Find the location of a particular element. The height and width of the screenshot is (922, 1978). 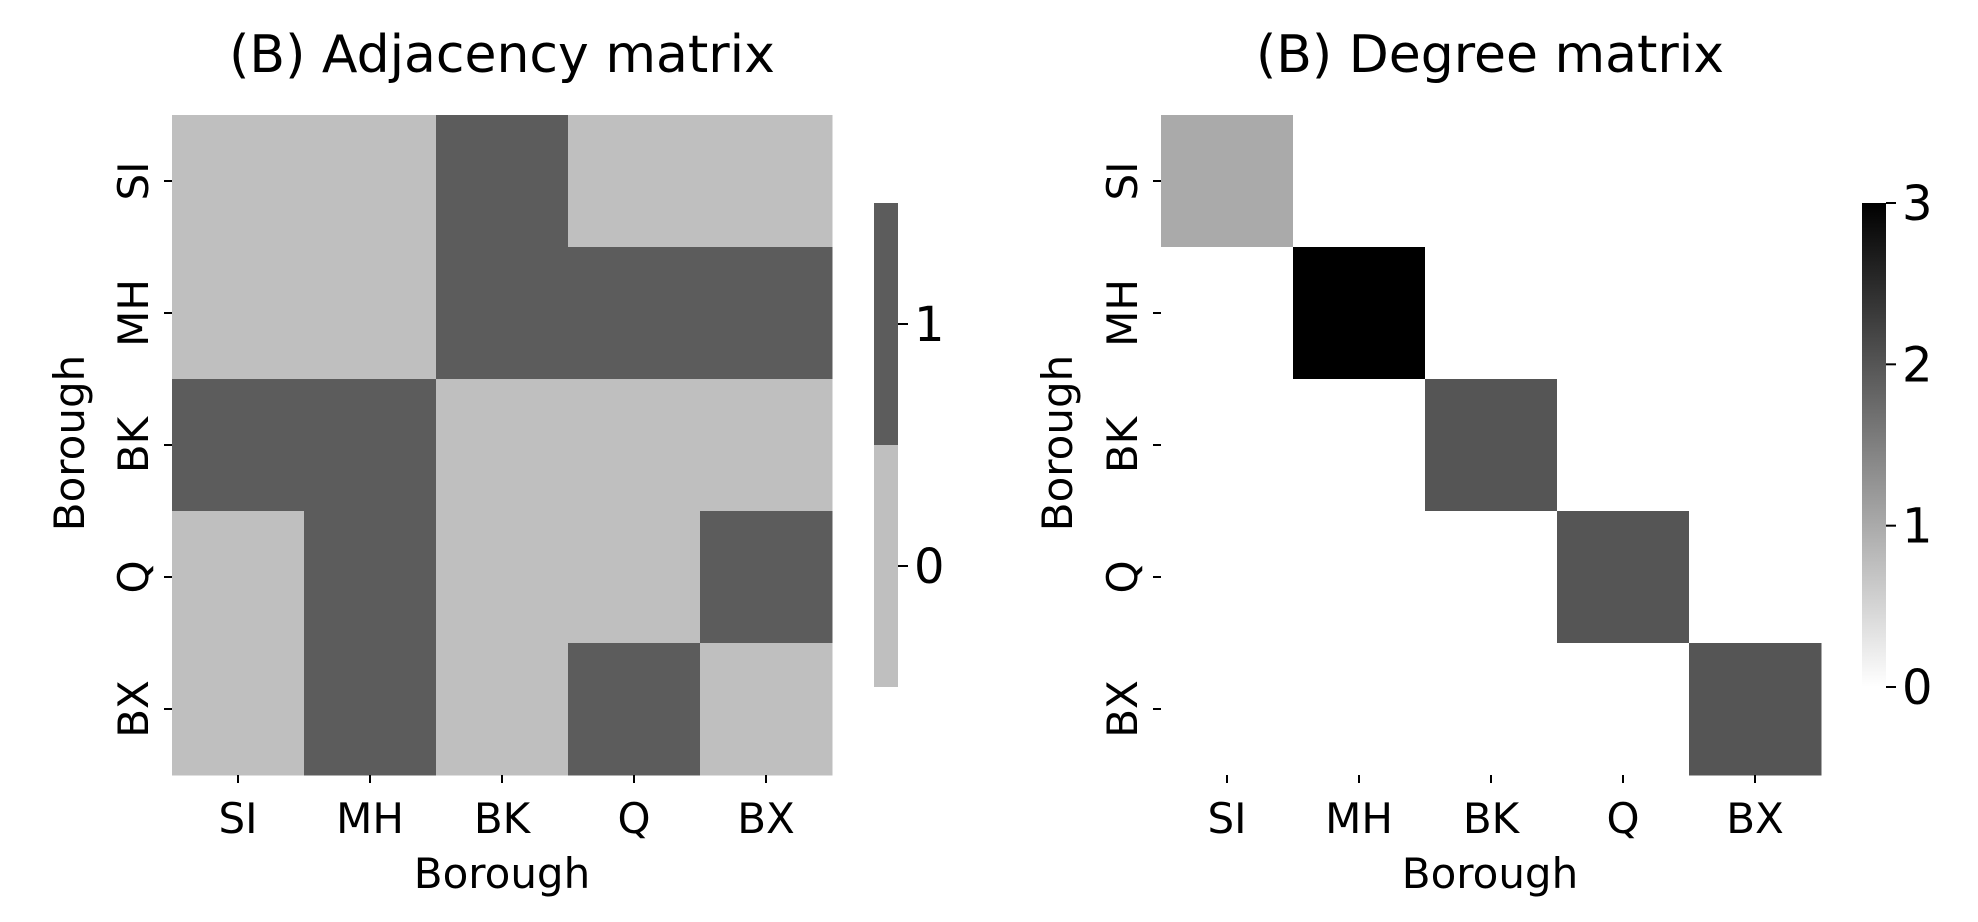

colorbar: 3 2 1 0 is located at coordinates (1897, 446).